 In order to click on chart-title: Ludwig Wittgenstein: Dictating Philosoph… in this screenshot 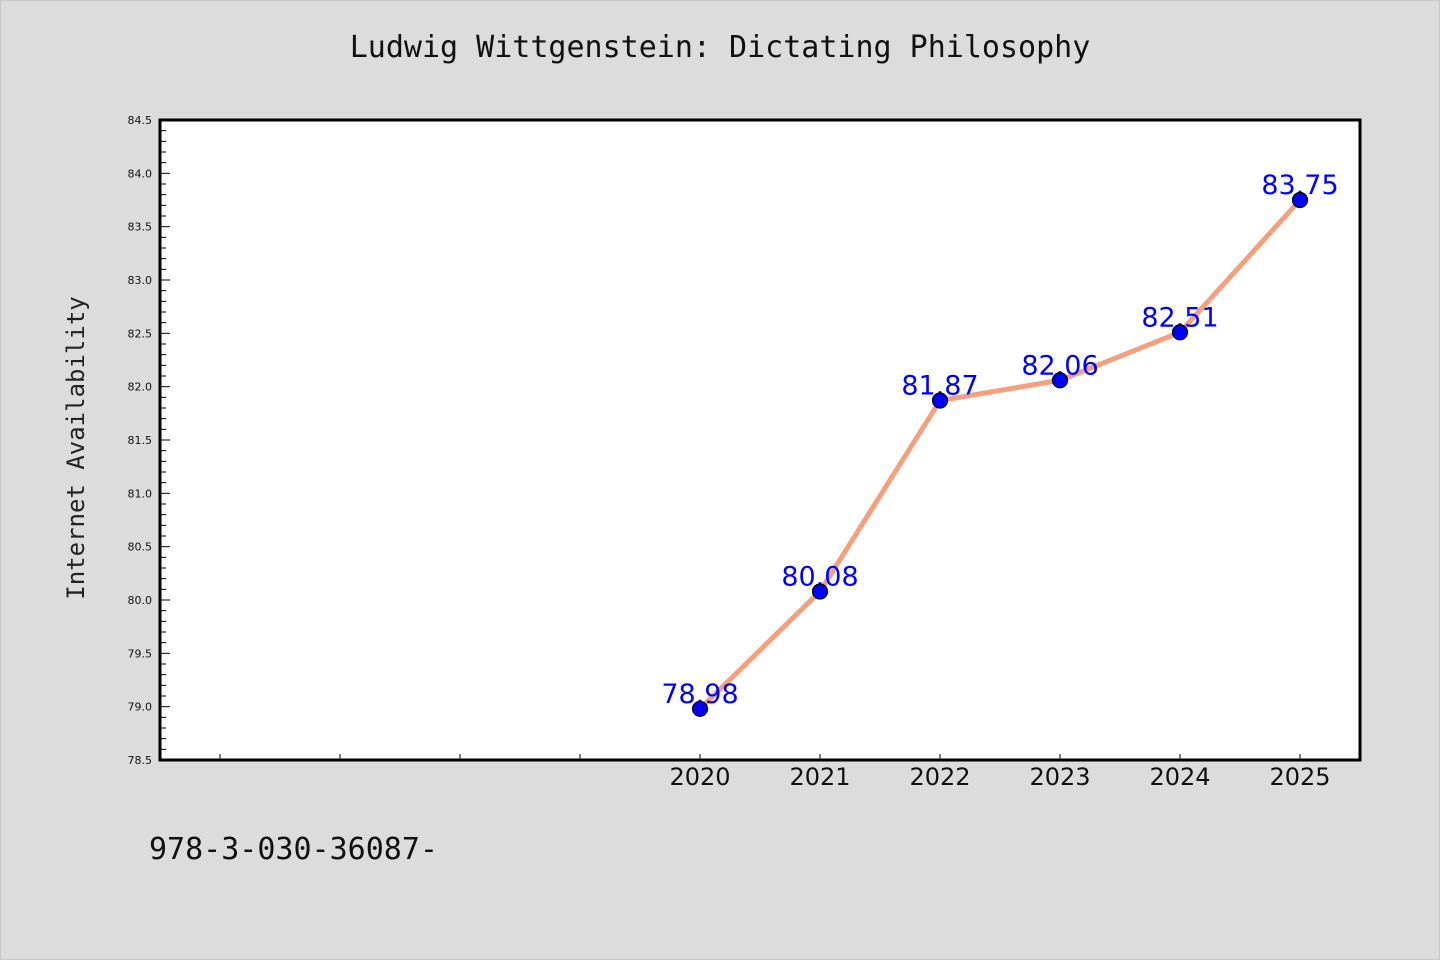, I will do `click(720, 47)`.